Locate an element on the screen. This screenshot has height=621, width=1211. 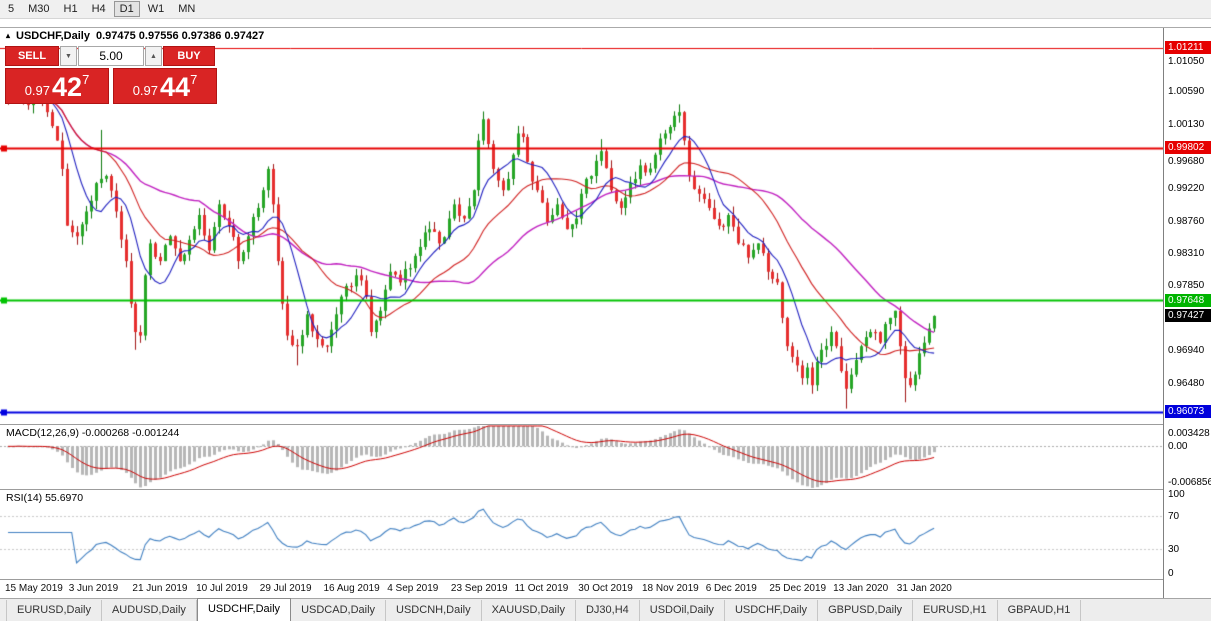
chart-tab-eurusd-h1: EURUSD,H1 is located at coordinates (955, 610).